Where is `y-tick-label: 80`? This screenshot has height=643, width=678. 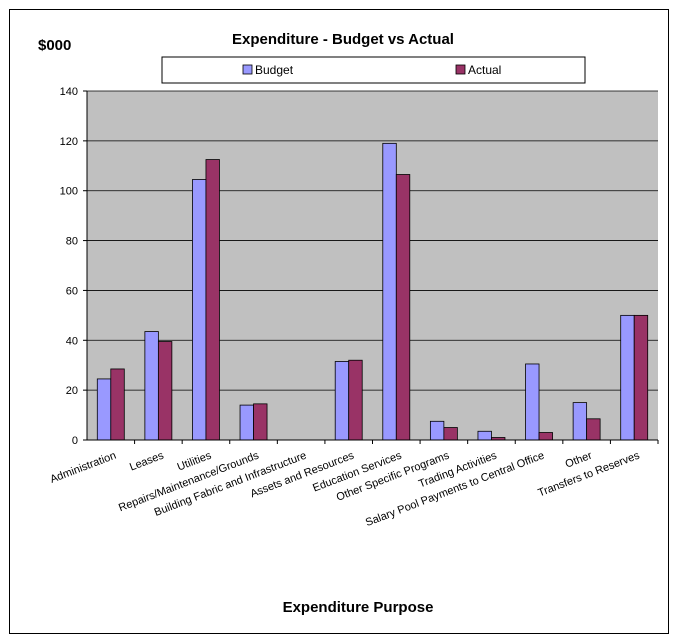
y-tick-label: 80 is located at coordinates (72, 242).